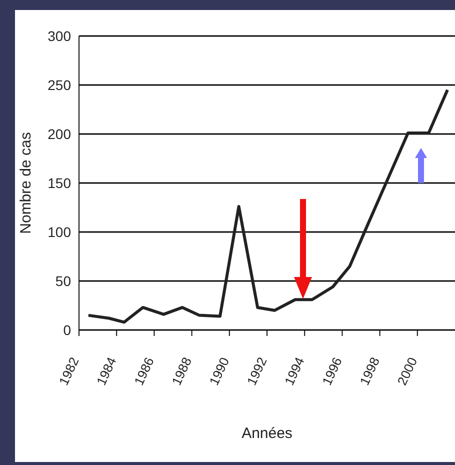  What do you see at coordinates (295, 371) in the screenshot?
I see `x-tick-label: 1994` at bounding box center [295, 371].